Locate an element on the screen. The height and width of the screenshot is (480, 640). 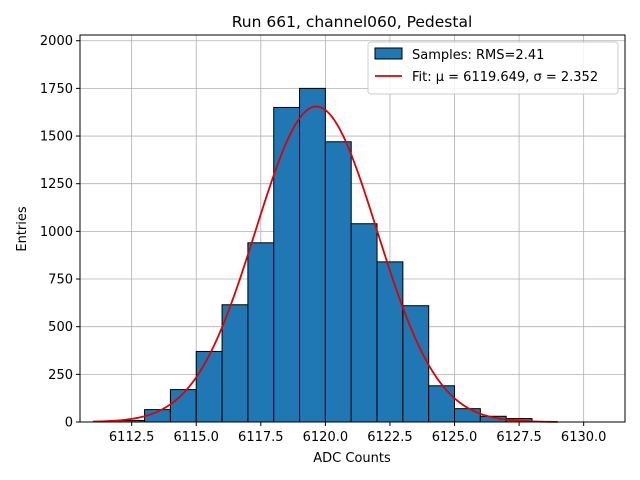
y-tick-label: 500 is located at coordinates (60, 327).